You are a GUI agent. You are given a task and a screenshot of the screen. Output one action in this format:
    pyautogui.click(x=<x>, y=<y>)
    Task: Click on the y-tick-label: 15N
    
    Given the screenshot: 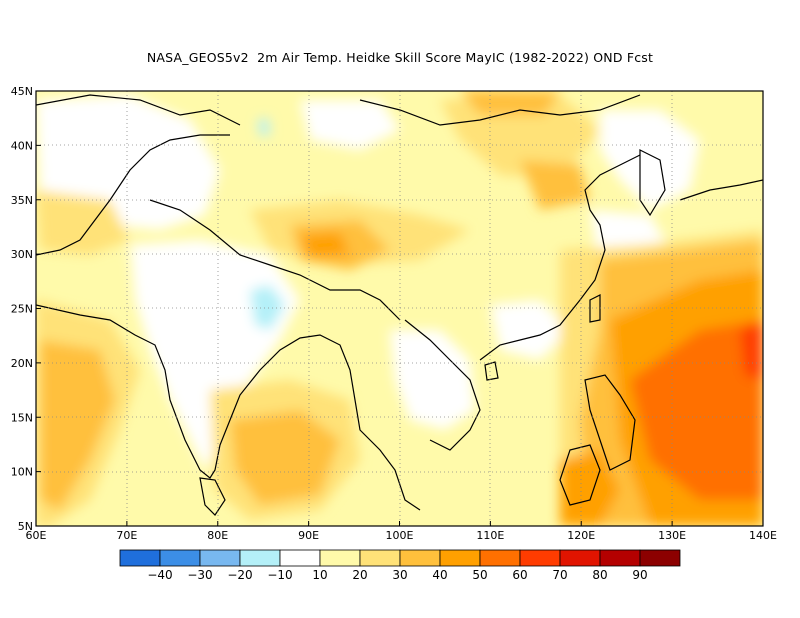 What is the action you would take?
    pyautogui.click(x=22, y=417)
    